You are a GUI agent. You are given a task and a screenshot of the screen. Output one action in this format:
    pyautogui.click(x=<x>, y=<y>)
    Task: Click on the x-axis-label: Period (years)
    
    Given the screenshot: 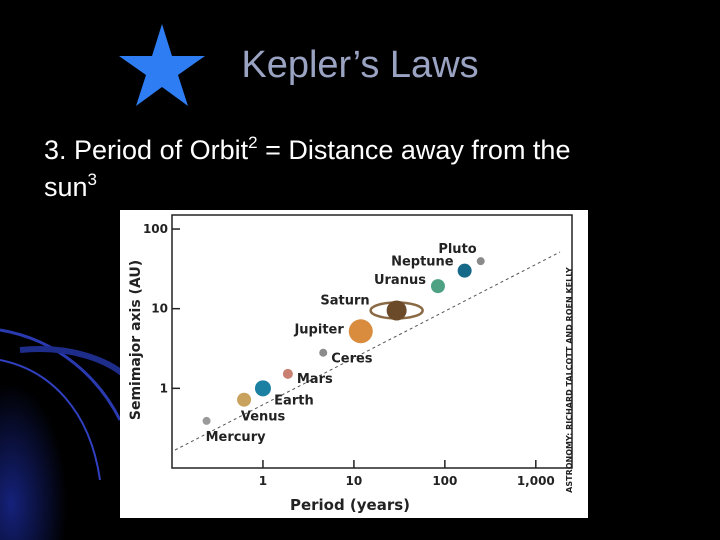 What is the action you would take?
    pyautogui.click(x=350, y=505)
    